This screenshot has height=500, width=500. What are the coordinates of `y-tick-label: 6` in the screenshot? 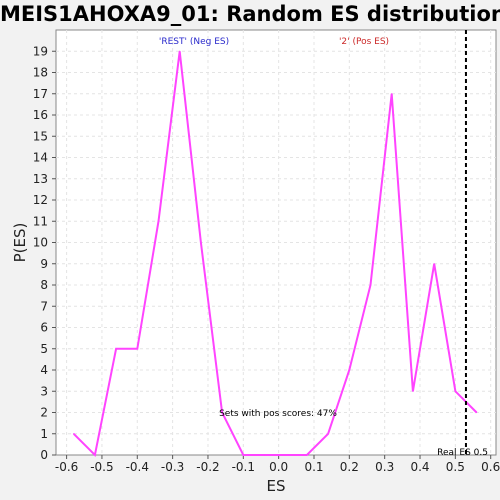 It's located at (44, 328).